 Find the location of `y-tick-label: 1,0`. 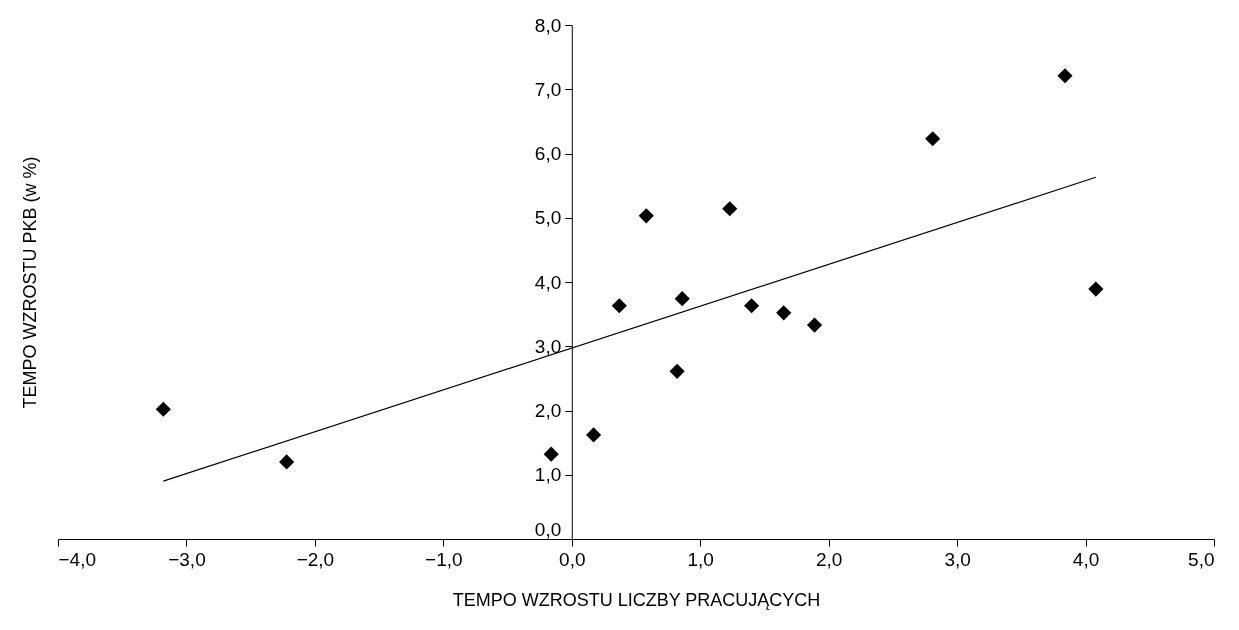

y-tick-label: 1,0 is located at coordinates (548, 475).